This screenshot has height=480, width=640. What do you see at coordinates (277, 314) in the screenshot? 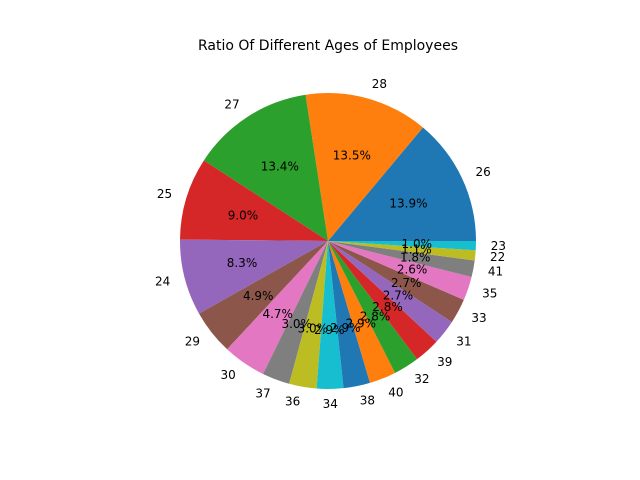
I see `percent-label-30: 4.7%` at bounding box center [277, 314].